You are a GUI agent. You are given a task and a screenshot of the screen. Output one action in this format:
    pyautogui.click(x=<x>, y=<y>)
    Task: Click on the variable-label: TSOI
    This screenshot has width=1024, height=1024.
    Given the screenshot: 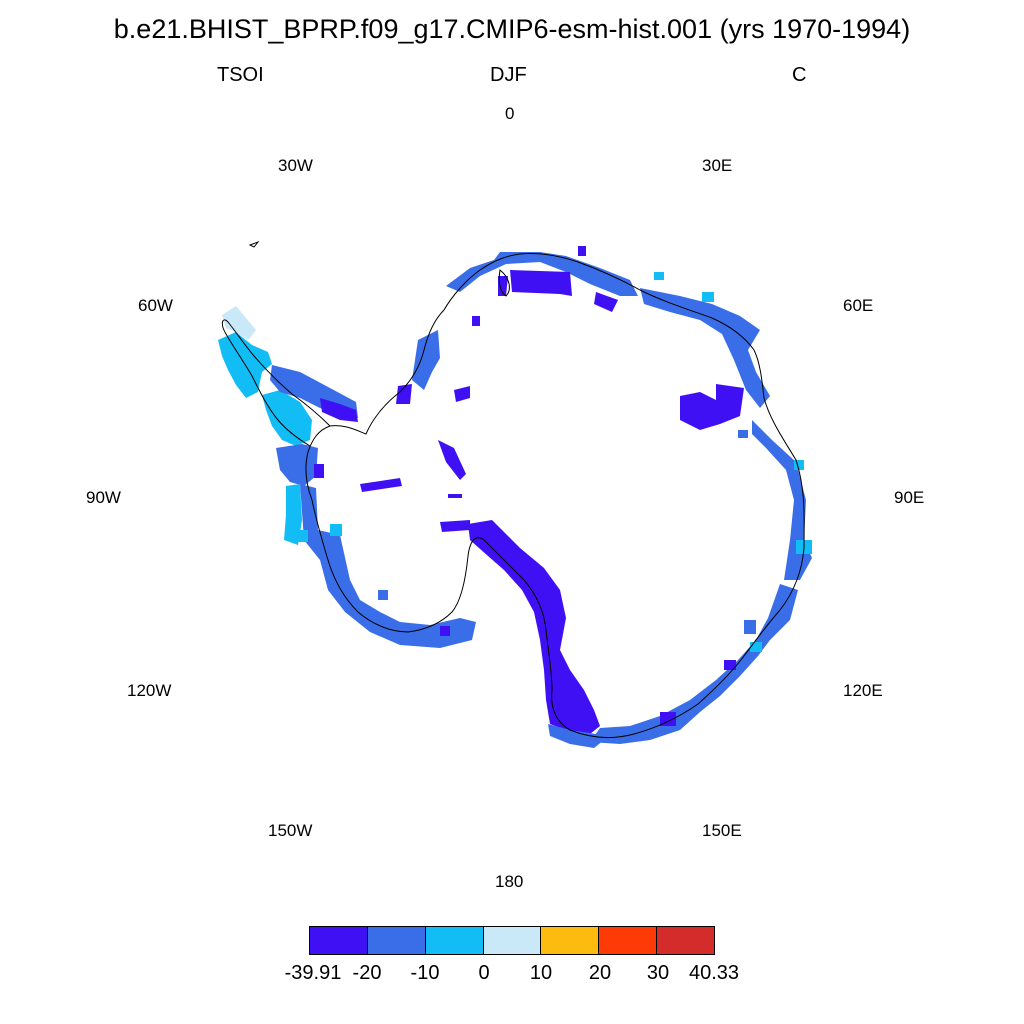 What is the action you would take?
    pyautogui.click(x=240, y=75)
    